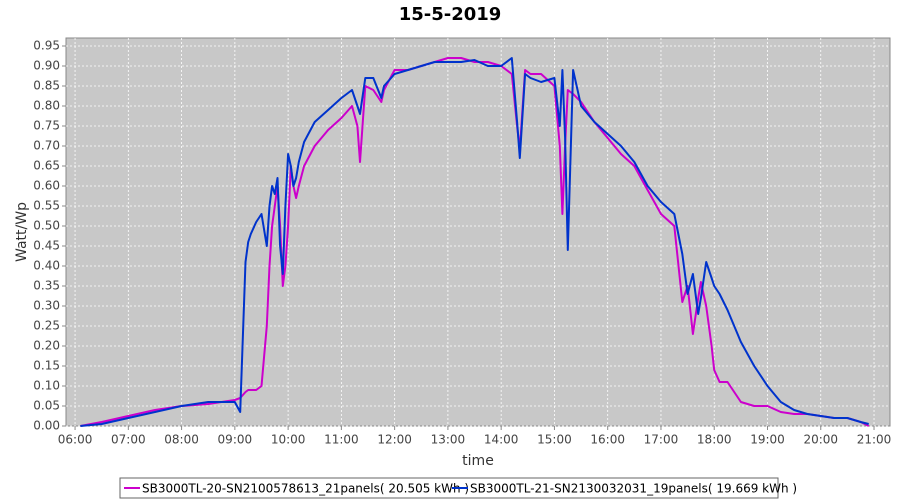 The width and height of the screenshot is (900, 500). What do you see at coordinates (46, 166) in the screenshot?
I see `y-tick-label: 0.65` at bounding box center [46, 166].